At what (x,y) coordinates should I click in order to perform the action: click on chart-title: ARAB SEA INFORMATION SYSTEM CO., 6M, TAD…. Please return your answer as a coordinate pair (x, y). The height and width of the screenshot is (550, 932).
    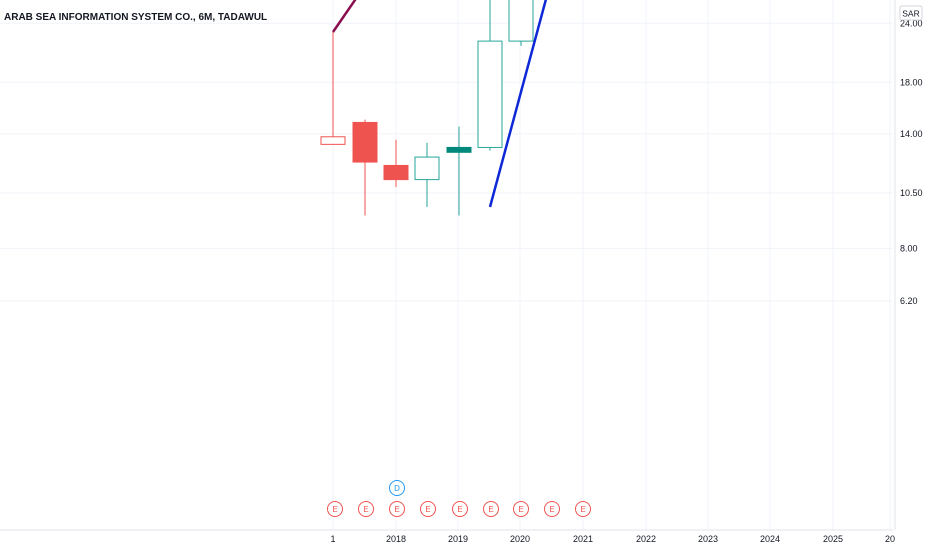
    Looking at the image, I should click on (135, 17).